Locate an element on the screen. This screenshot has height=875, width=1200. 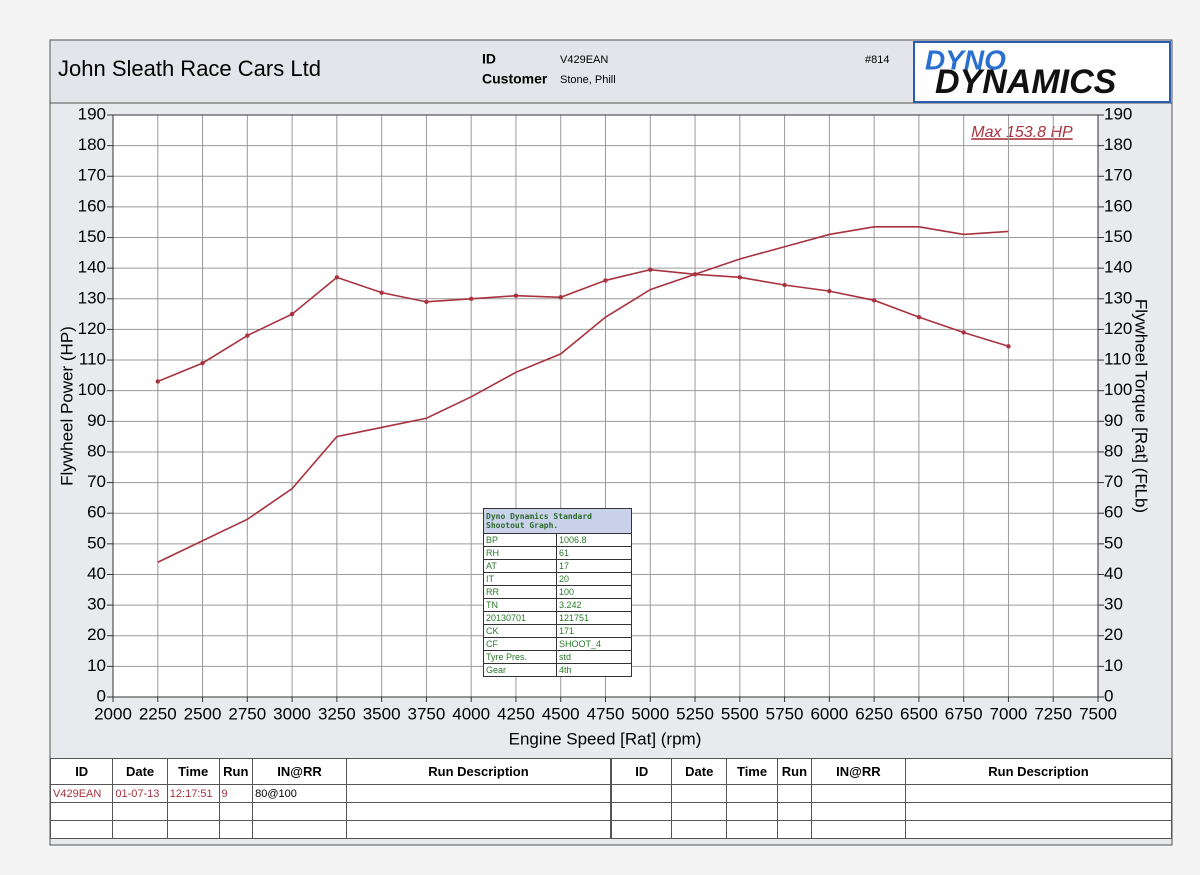
info-cell: 61 is located at coordinates (594, 553).